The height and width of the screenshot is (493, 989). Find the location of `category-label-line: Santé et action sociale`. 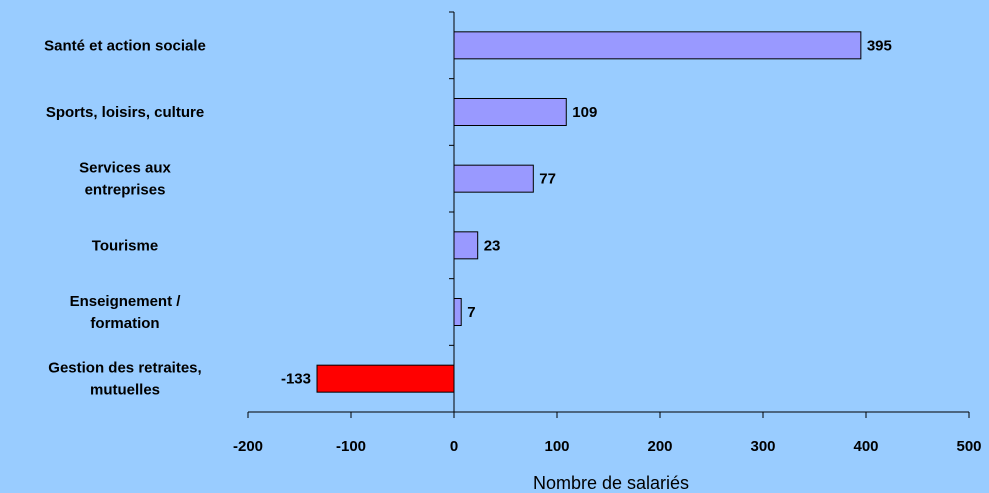

category-label-line: Santé et action sociale is located at coordinates (125, 45).